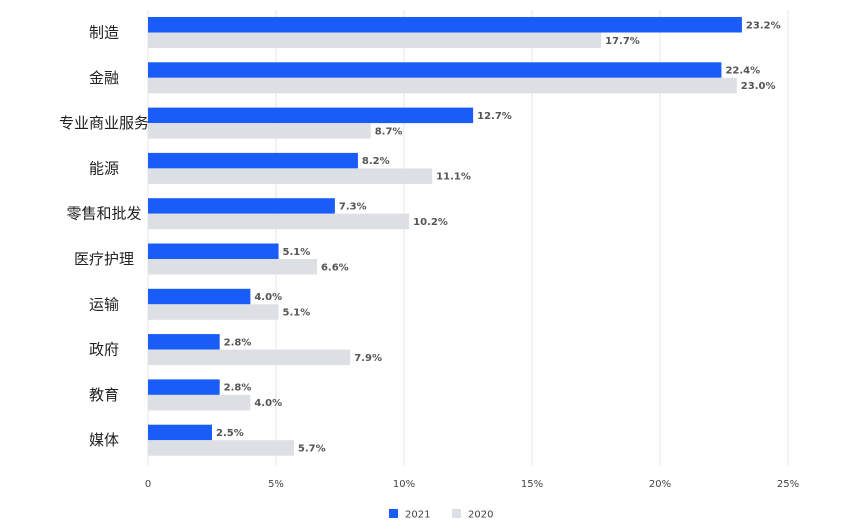 This screenshot has width=864, height=530. I want to click on x-tick-label: 25%, so click(788, 484).